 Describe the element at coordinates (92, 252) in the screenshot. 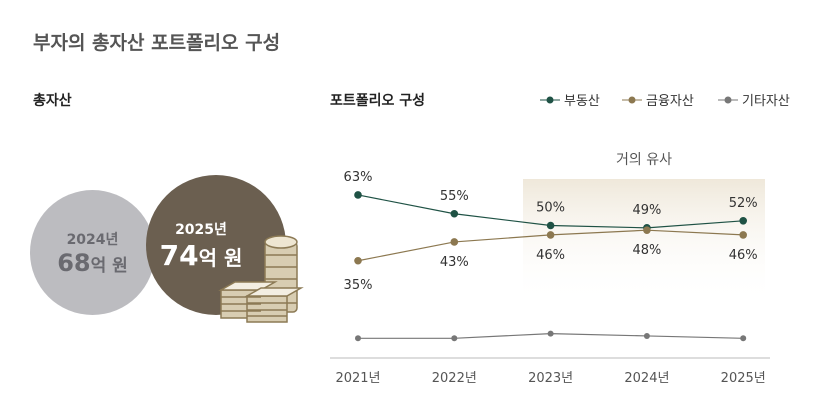

I see `total-2024-circle: 2024년 68억 원` at that location.